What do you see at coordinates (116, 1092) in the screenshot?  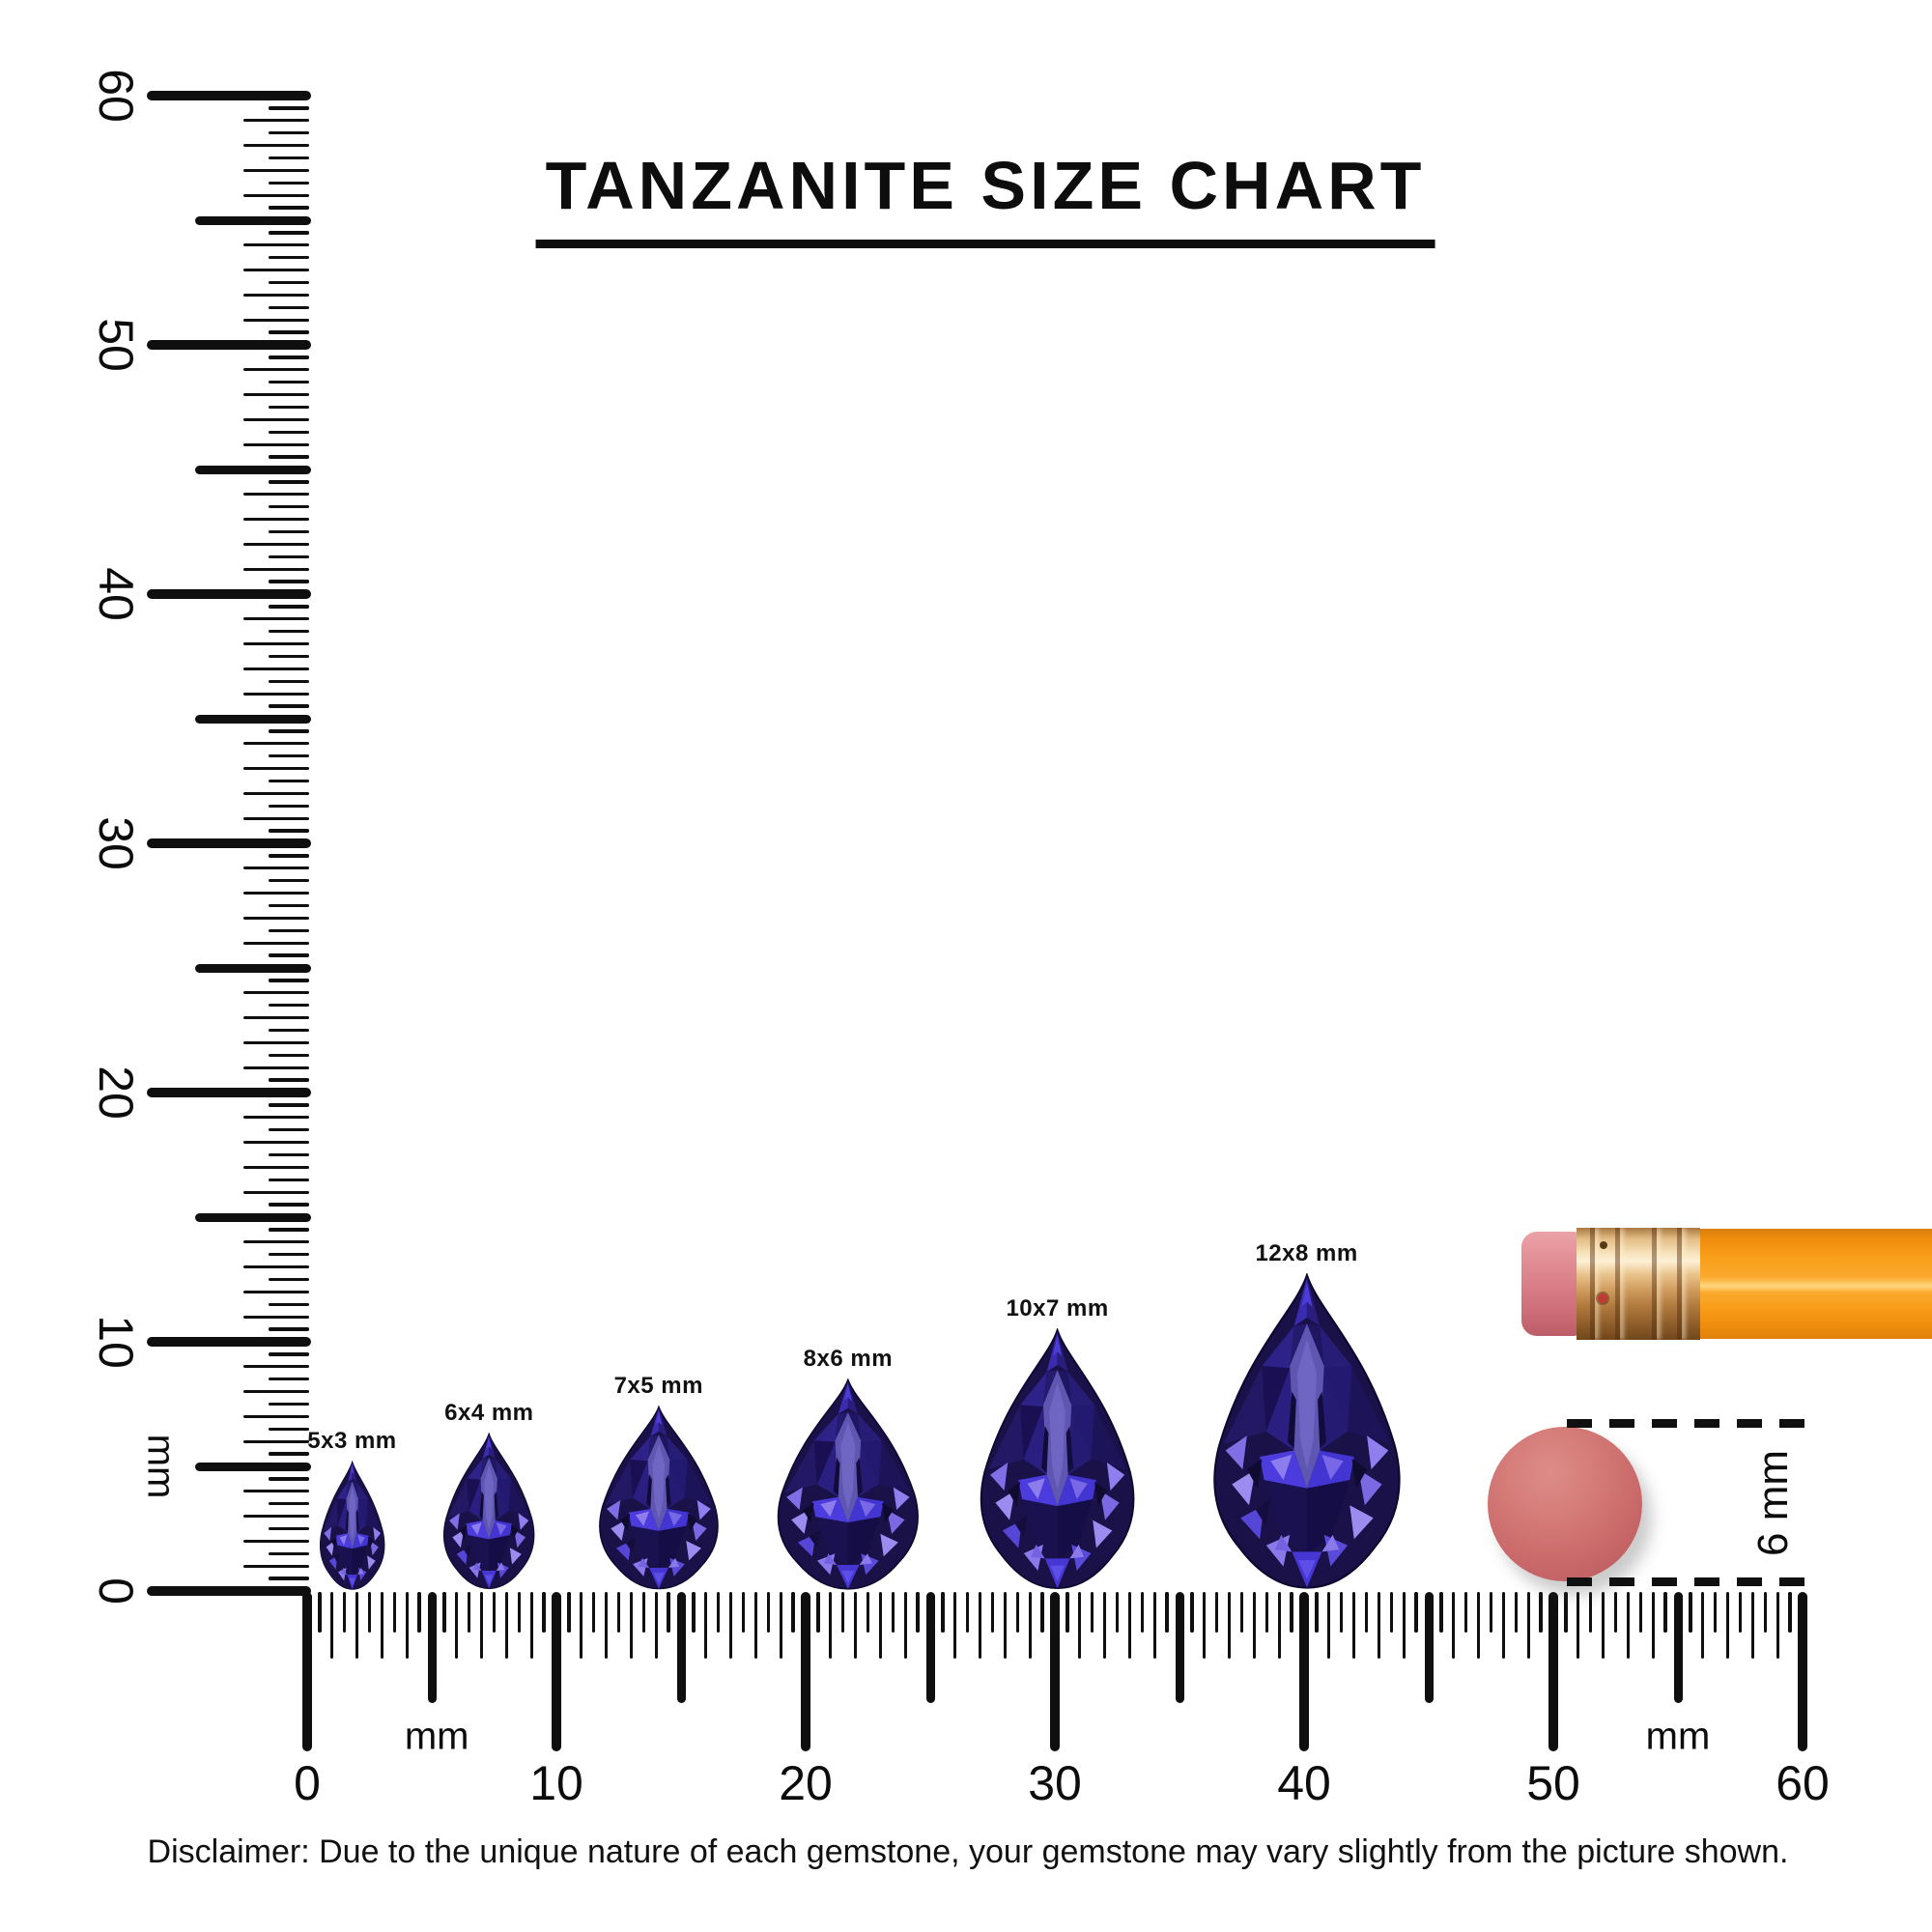 I see `ruler-tick-label: 20` at bounding box center [116, 1092].